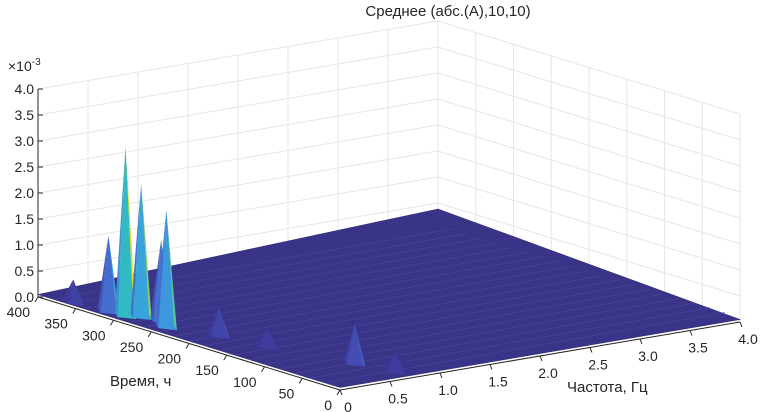  What do you see at coordinates (598, 365) in the screenshot?
I see `x-tick-label: 2.5` at bounding box center [598, 365].